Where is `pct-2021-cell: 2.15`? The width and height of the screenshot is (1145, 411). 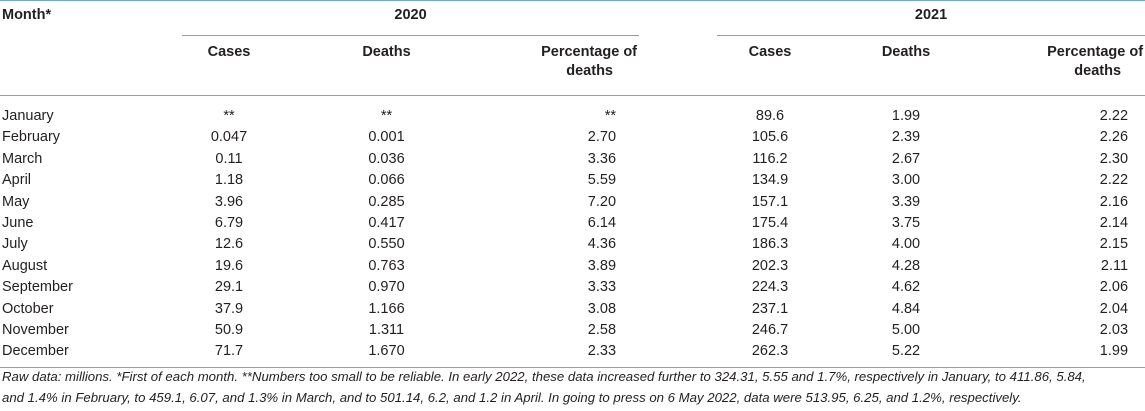
pct-2021-cell: 2.15 is located at coordinates (1114, 244).